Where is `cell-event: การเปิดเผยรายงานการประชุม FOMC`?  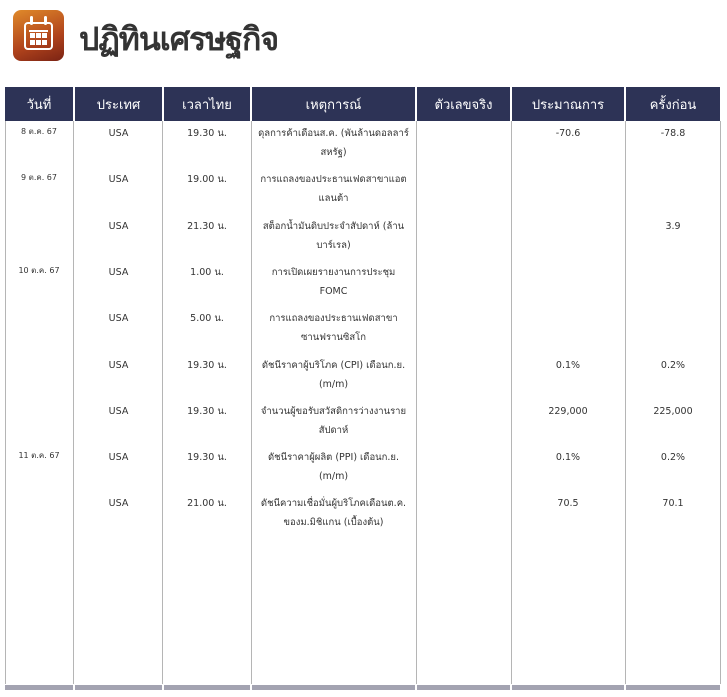 cell-event: การเปิดเผยรายงานการประชุม FOMC is located at coordinates (333, 281).